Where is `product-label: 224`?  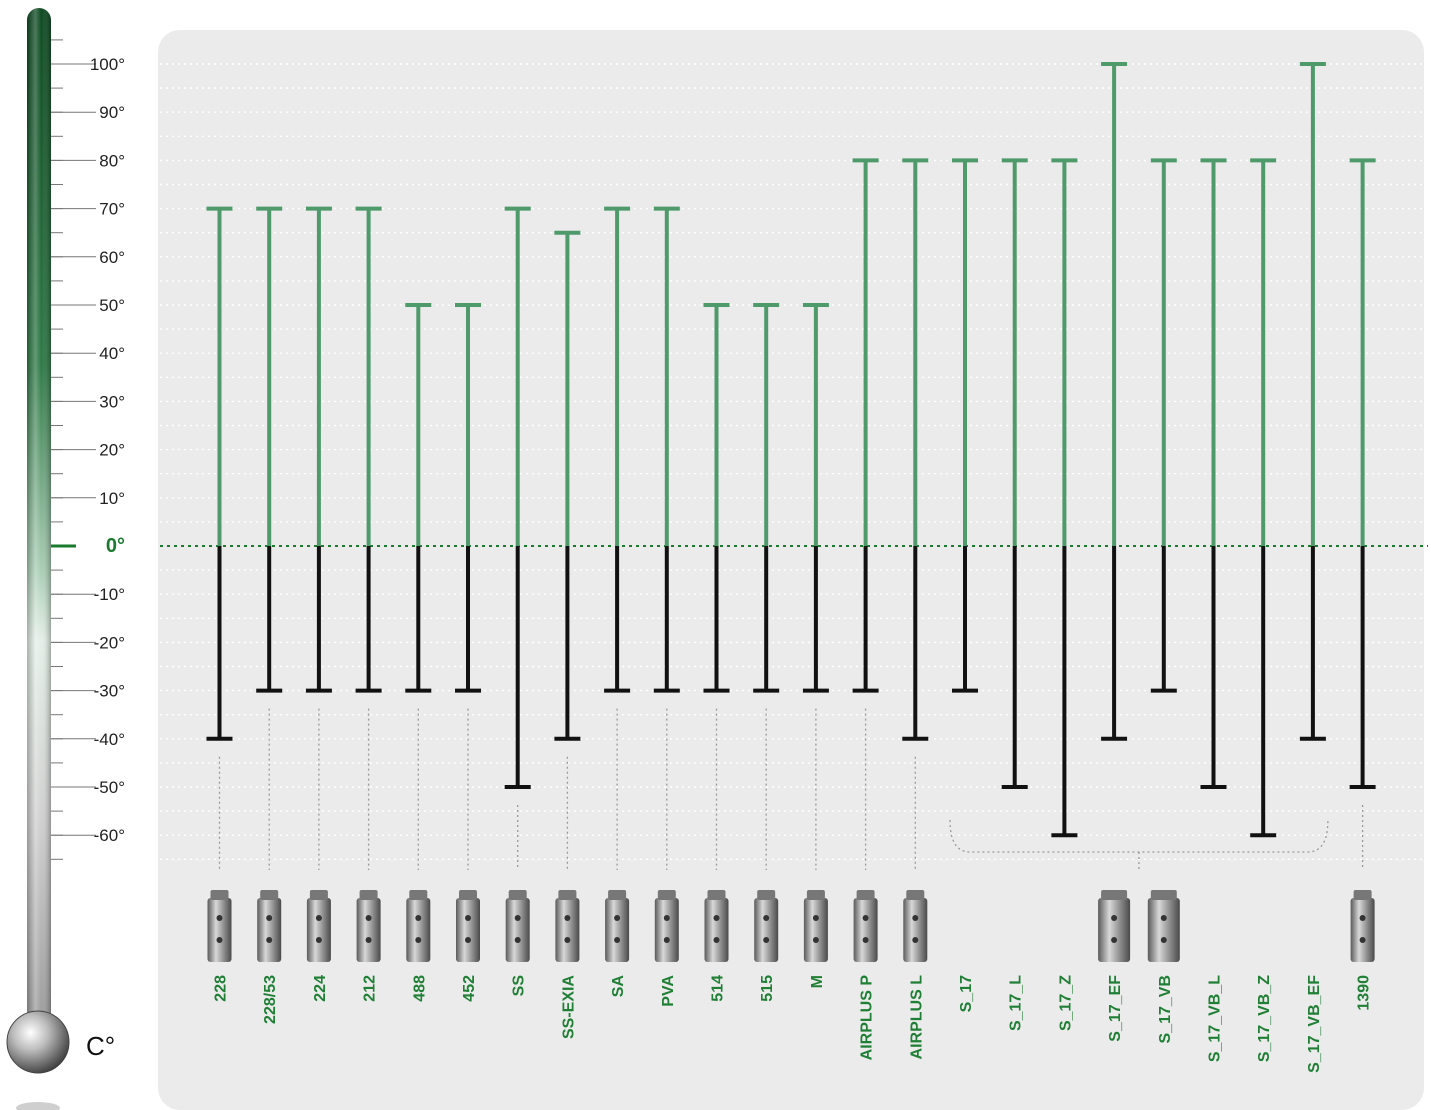
product-label: 224 is located at coordinates (320, 988).